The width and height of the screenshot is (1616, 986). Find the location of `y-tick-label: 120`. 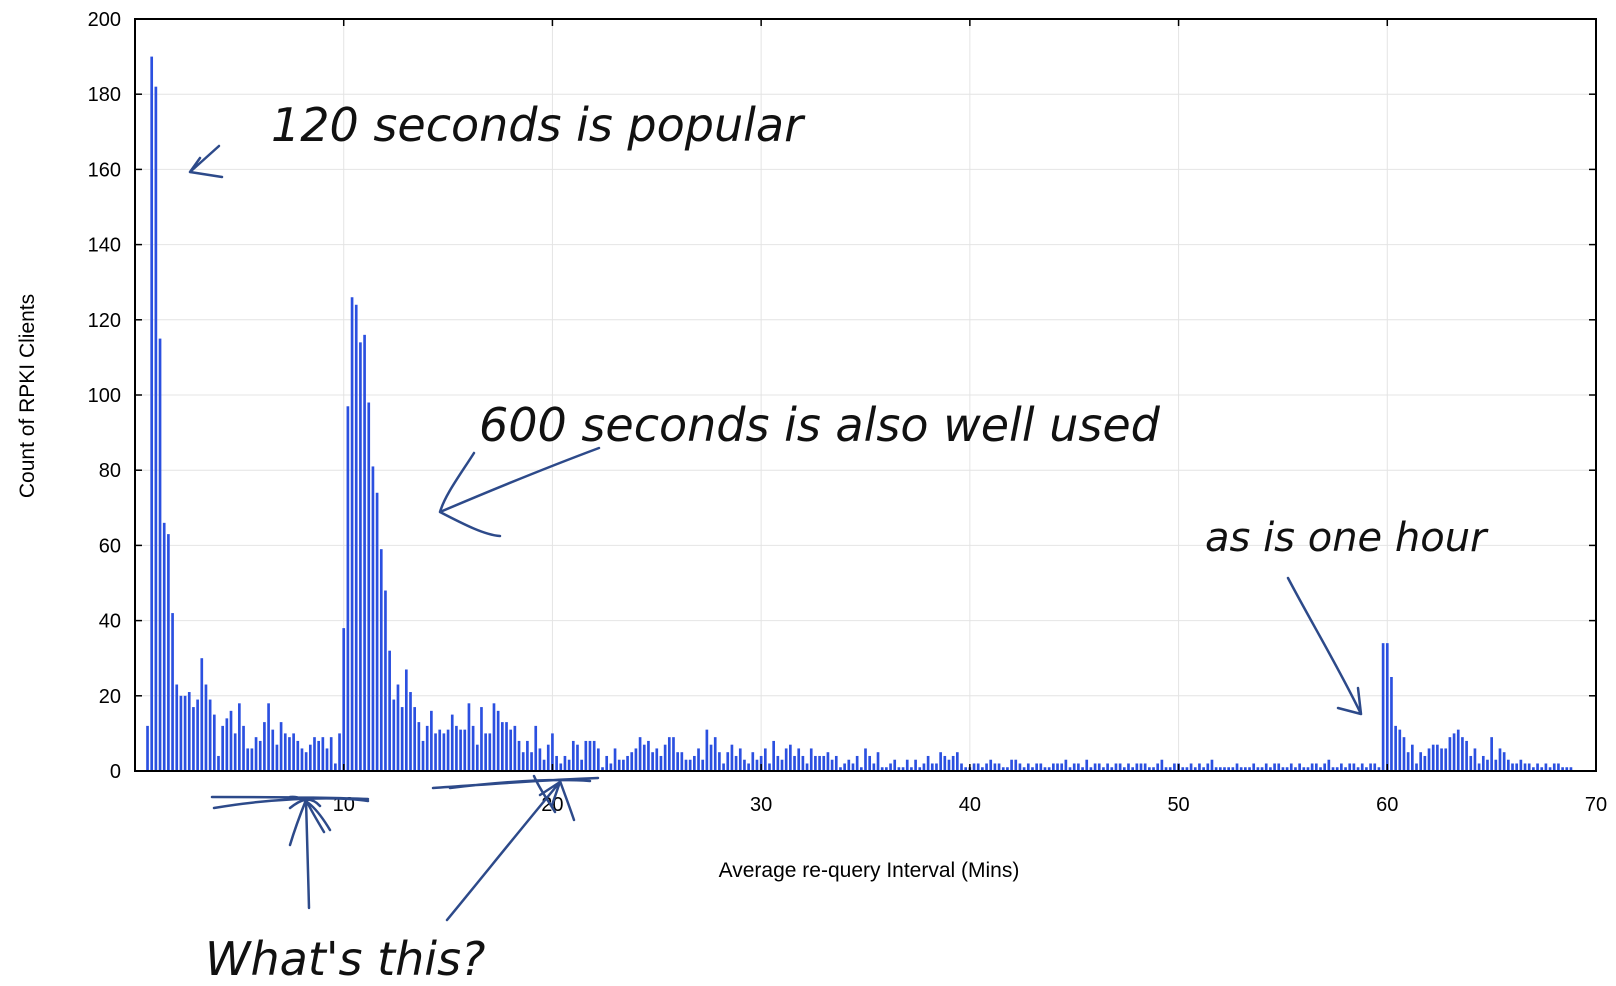

y-tick-label: 120 is located at coordinates (104, 321).